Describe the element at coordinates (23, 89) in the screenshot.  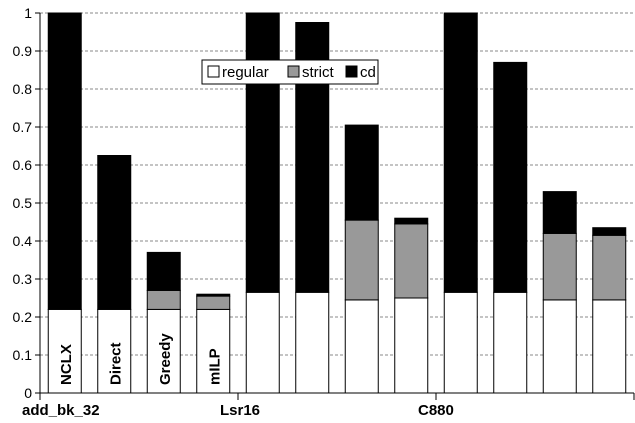
I see `y-tick-label: 0.8` at that location.